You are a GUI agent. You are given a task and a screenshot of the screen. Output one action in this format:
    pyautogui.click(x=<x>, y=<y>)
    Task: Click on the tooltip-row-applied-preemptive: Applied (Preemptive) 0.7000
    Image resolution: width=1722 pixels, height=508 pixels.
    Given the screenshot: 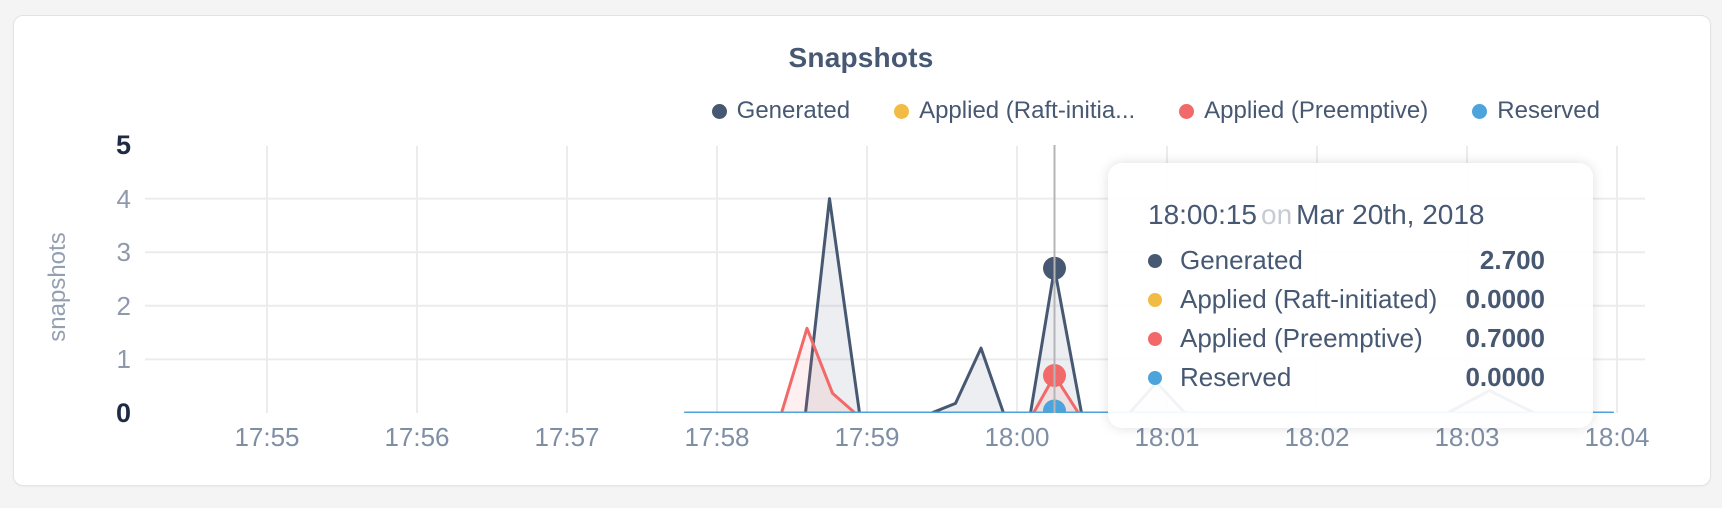 What is the action you would take?
    pyautogui.click(x=1346, y=338)
    